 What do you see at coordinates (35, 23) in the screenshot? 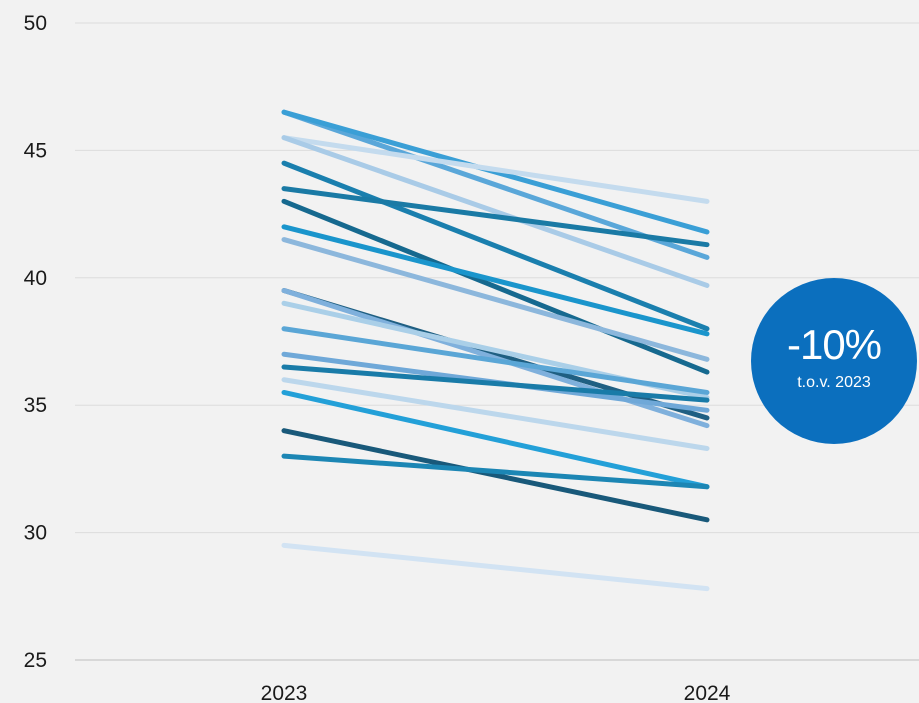
I see `y-tick-label: 50` at bounding box center [35, 23].